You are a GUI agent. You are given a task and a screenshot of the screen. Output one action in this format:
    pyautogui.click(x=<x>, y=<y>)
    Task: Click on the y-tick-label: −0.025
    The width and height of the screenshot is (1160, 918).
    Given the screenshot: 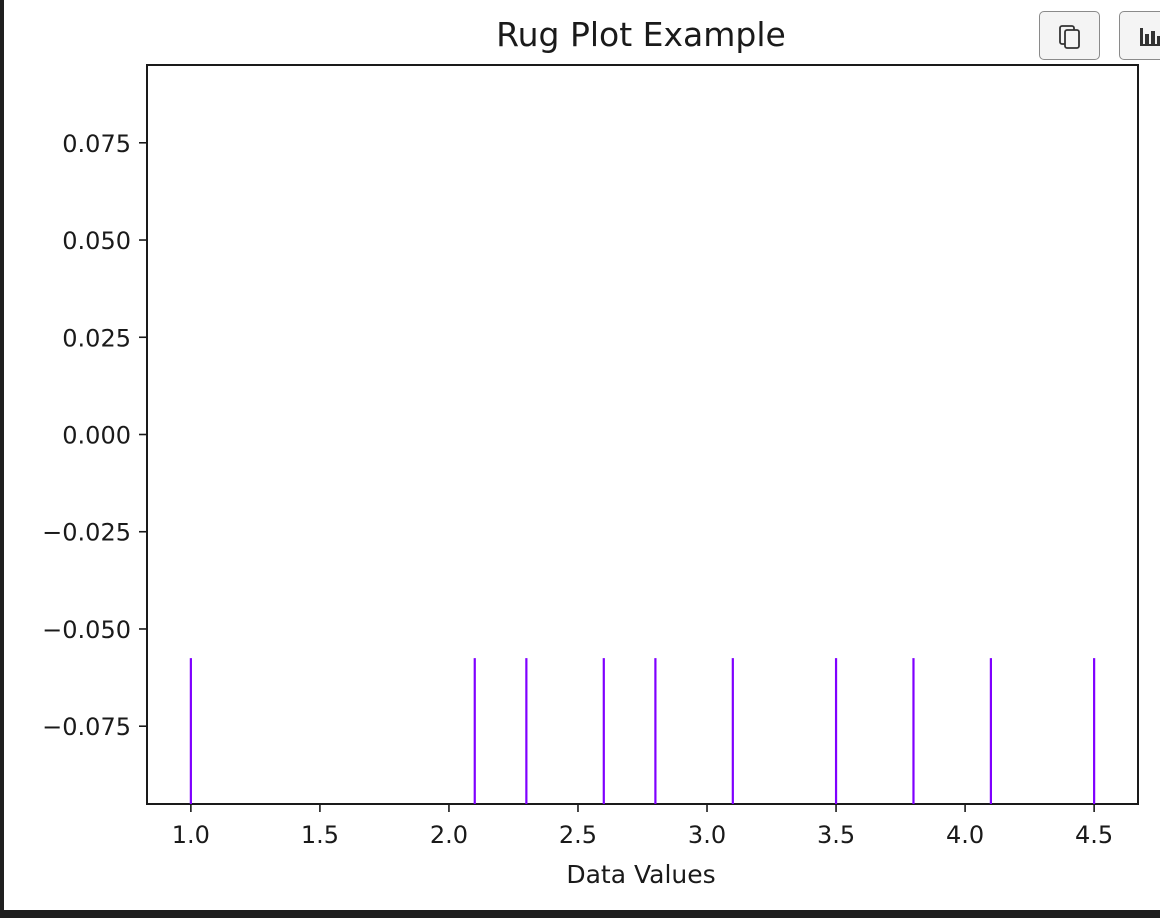 What is the action you would take?
    pyautogui.click(x=86, y=533)
    